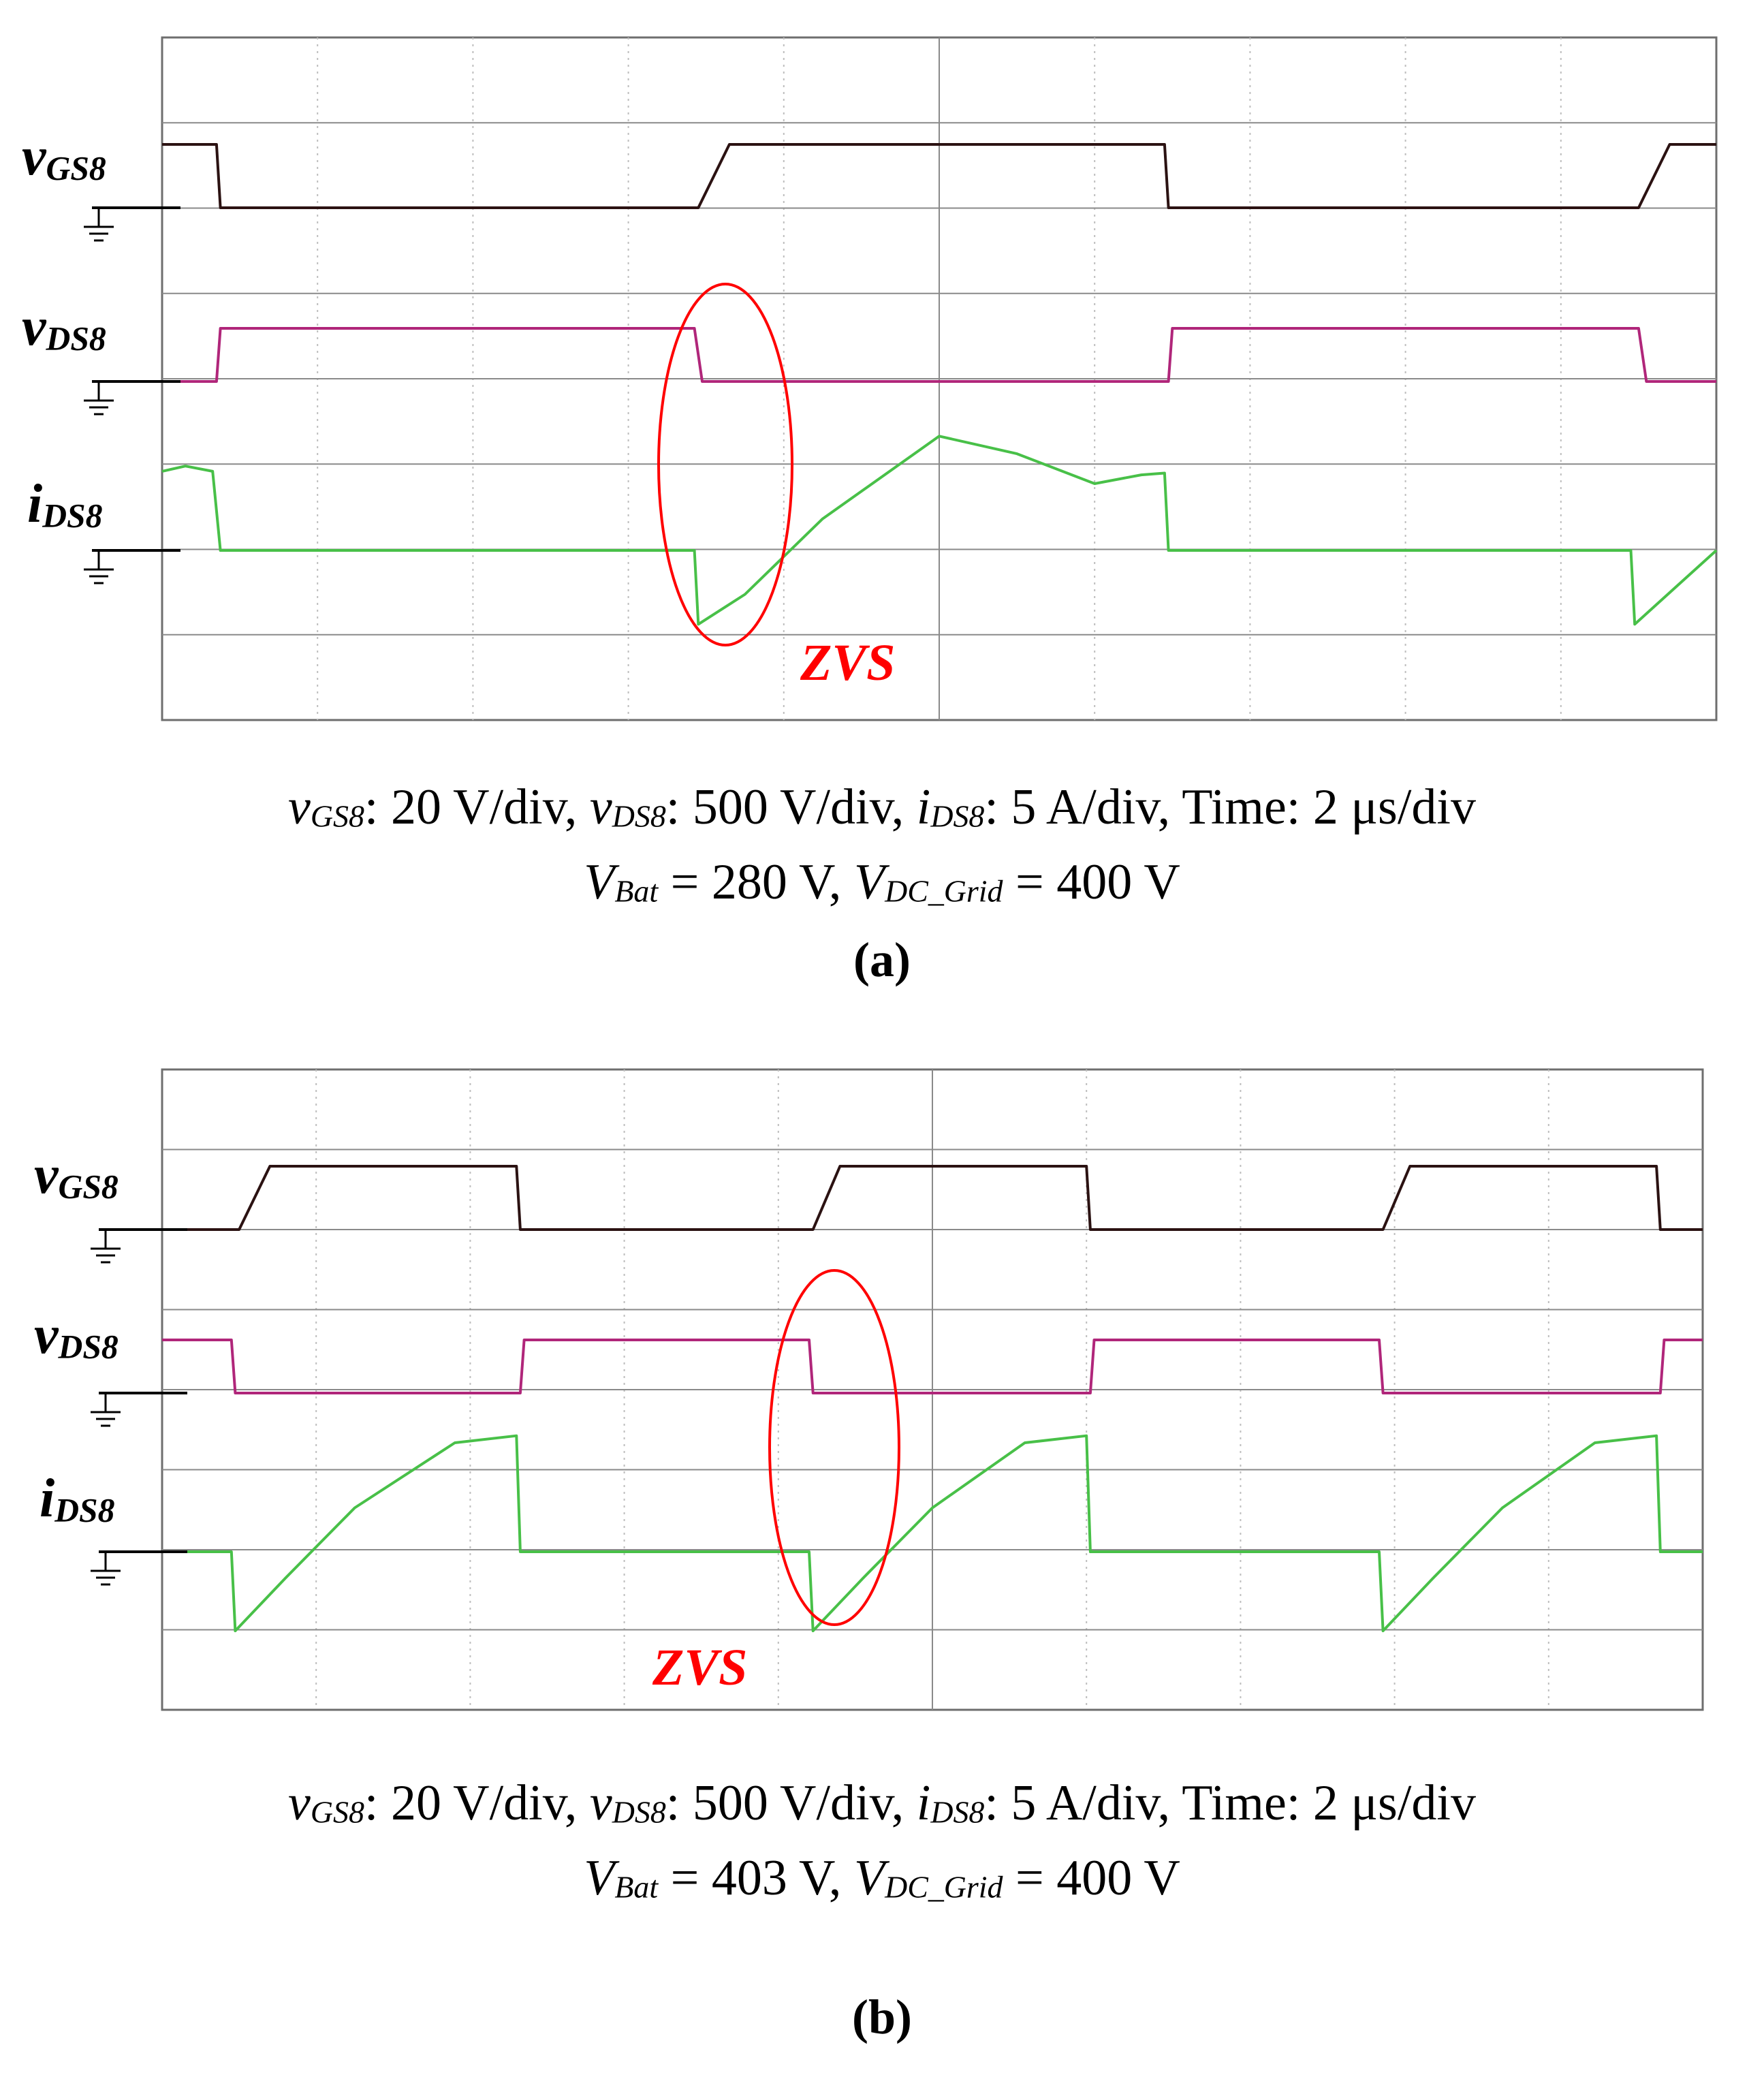 Image resolution: width=1764 pixels, height=2094 pixels. What do you see at coordinates (77, 1499) in the screenshot?
I see `label-ids8-b: iDS8` at bounding box center [77, 1499].